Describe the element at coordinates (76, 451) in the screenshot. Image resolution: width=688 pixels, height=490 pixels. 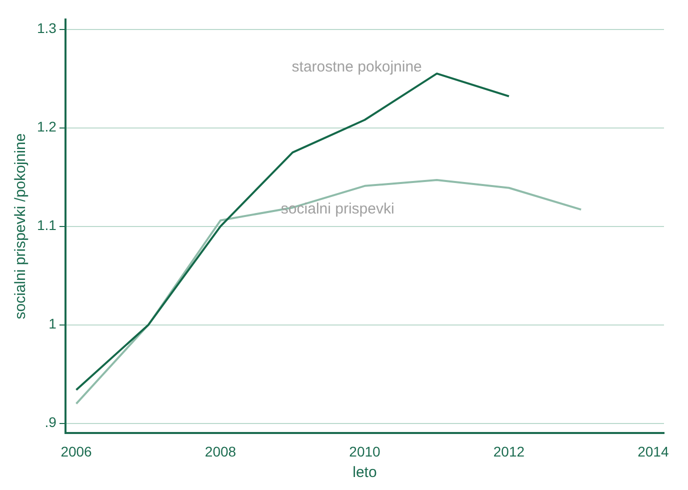
I see `x-tick-label: 2006` at that location.